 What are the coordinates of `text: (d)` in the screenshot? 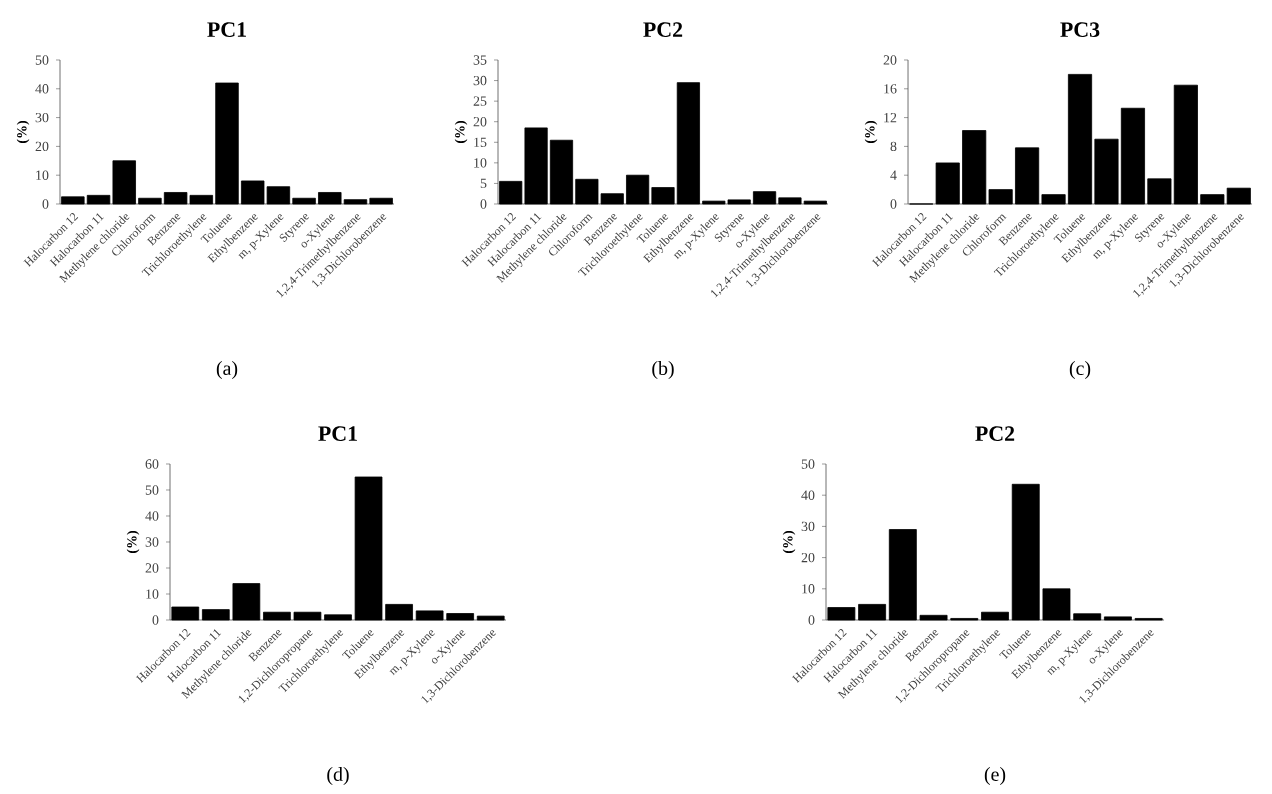 It's located at (338, 776).